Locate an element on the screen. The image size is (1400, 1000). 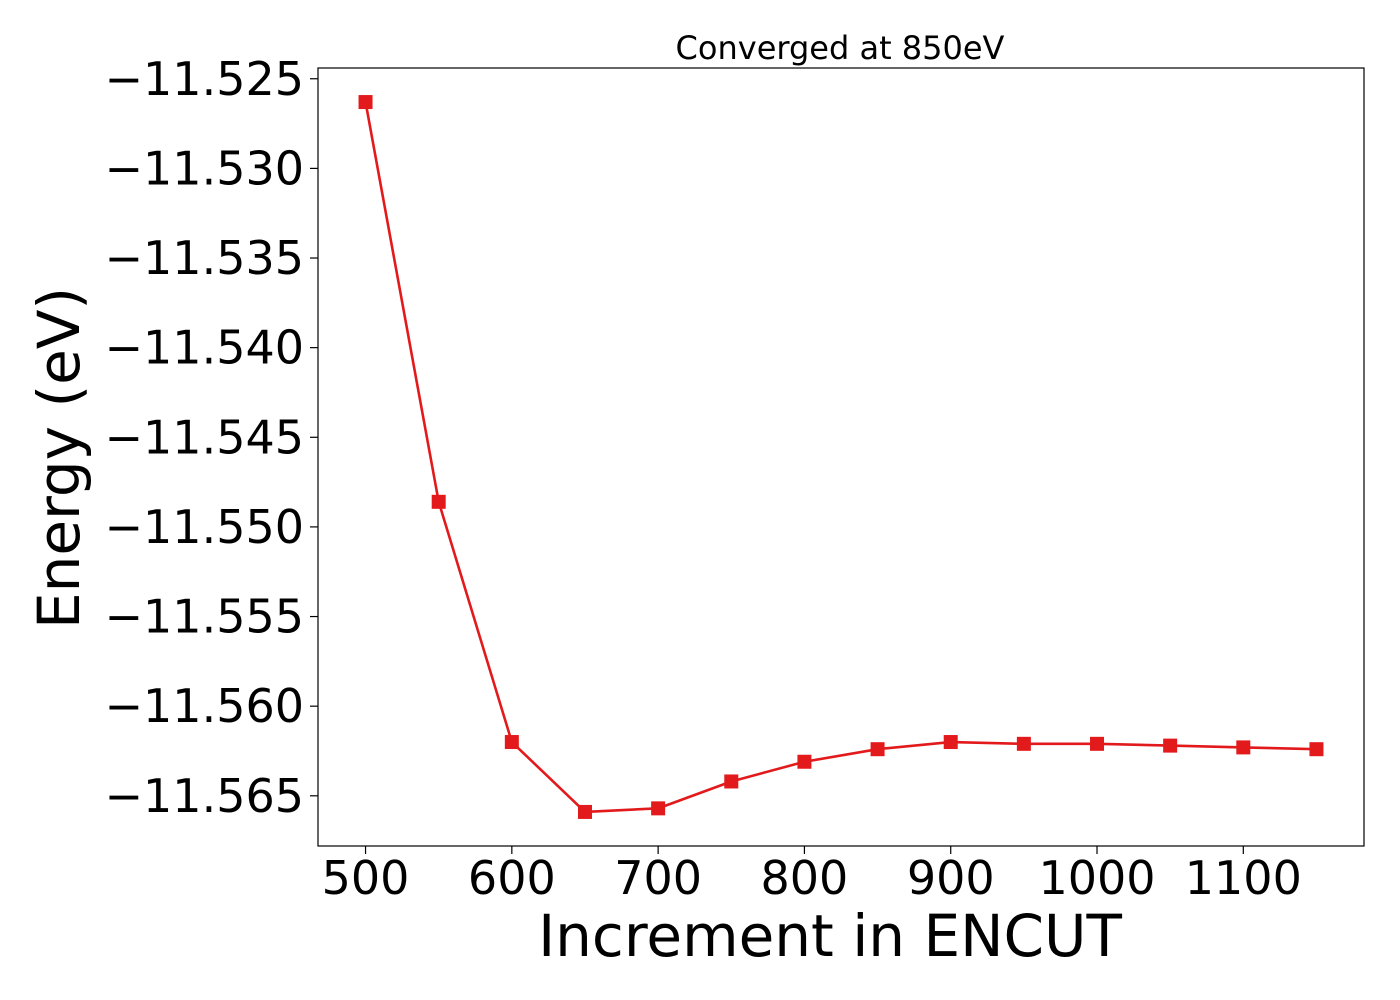
y-tick-label: −11.560 is located at coordinates (205, 706).